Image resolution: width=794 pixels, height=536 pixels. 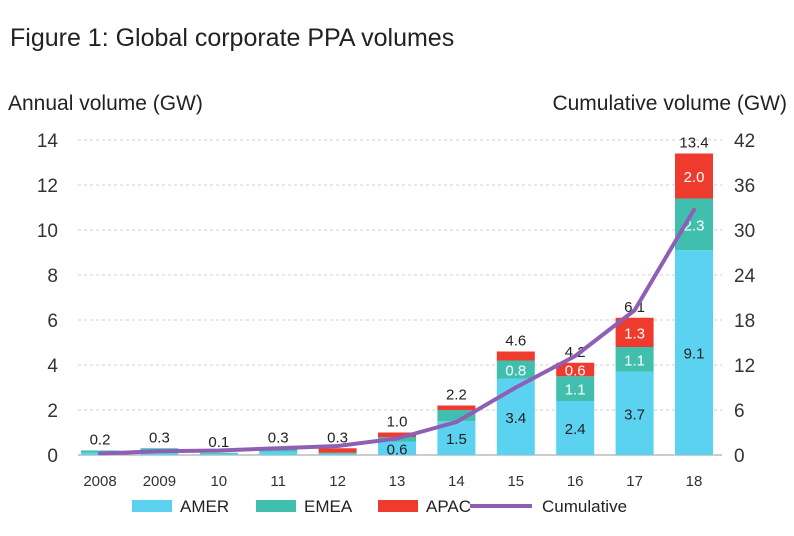 I want to click on chart-title: Figure 1: Global corporate PPA volumes, so click(x=232, y=38).